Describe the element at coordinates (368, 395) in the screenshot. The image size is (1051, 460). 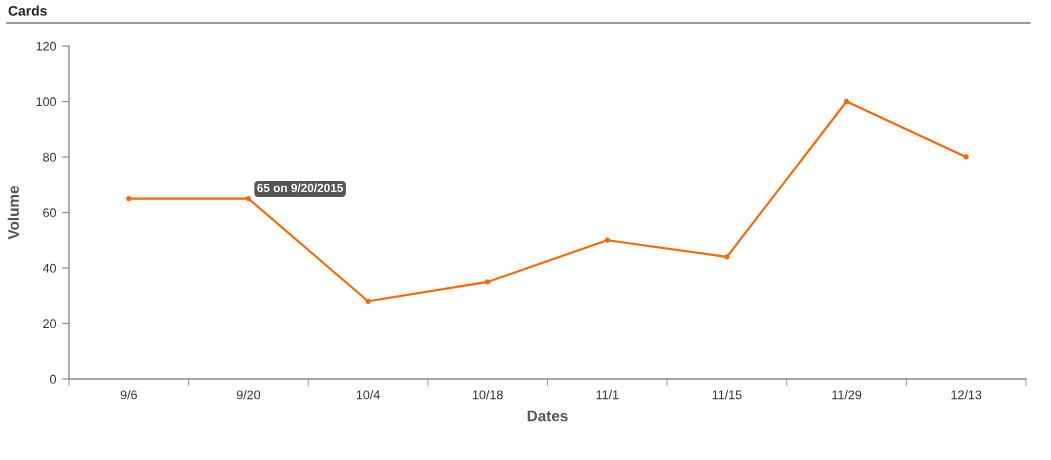
I see `x-tick-label: 10/4` at that location.